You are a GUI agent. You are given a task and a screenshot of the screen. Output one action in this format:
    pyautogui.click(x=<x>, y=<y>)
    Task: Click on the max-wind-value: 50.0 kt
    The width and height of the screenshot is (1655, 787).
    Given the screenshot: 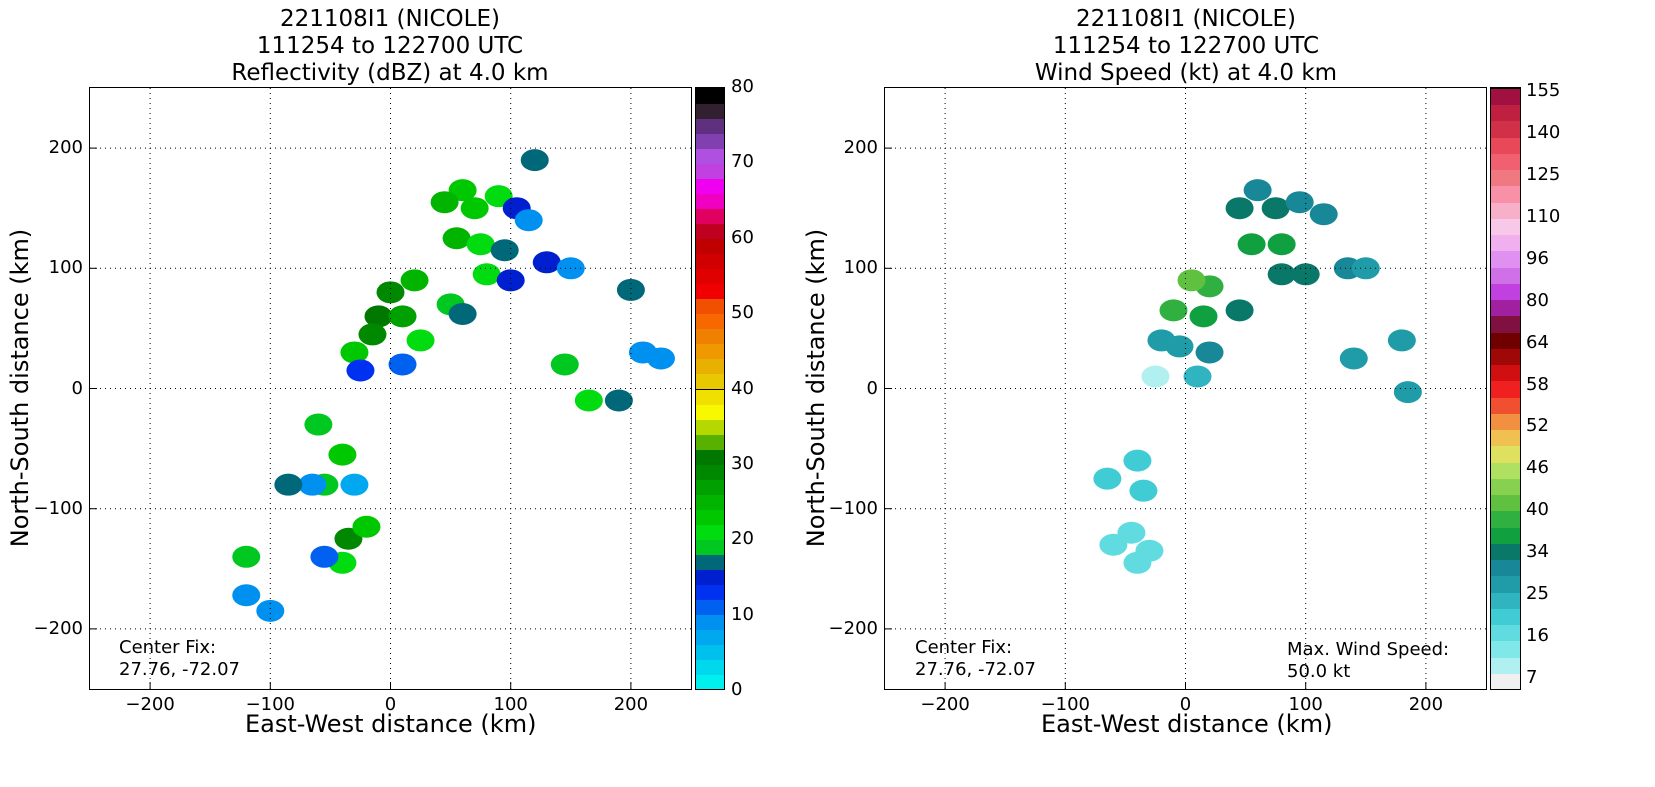 What is the action you would take?
    pyautogui.click(x=1319, y=671)
    